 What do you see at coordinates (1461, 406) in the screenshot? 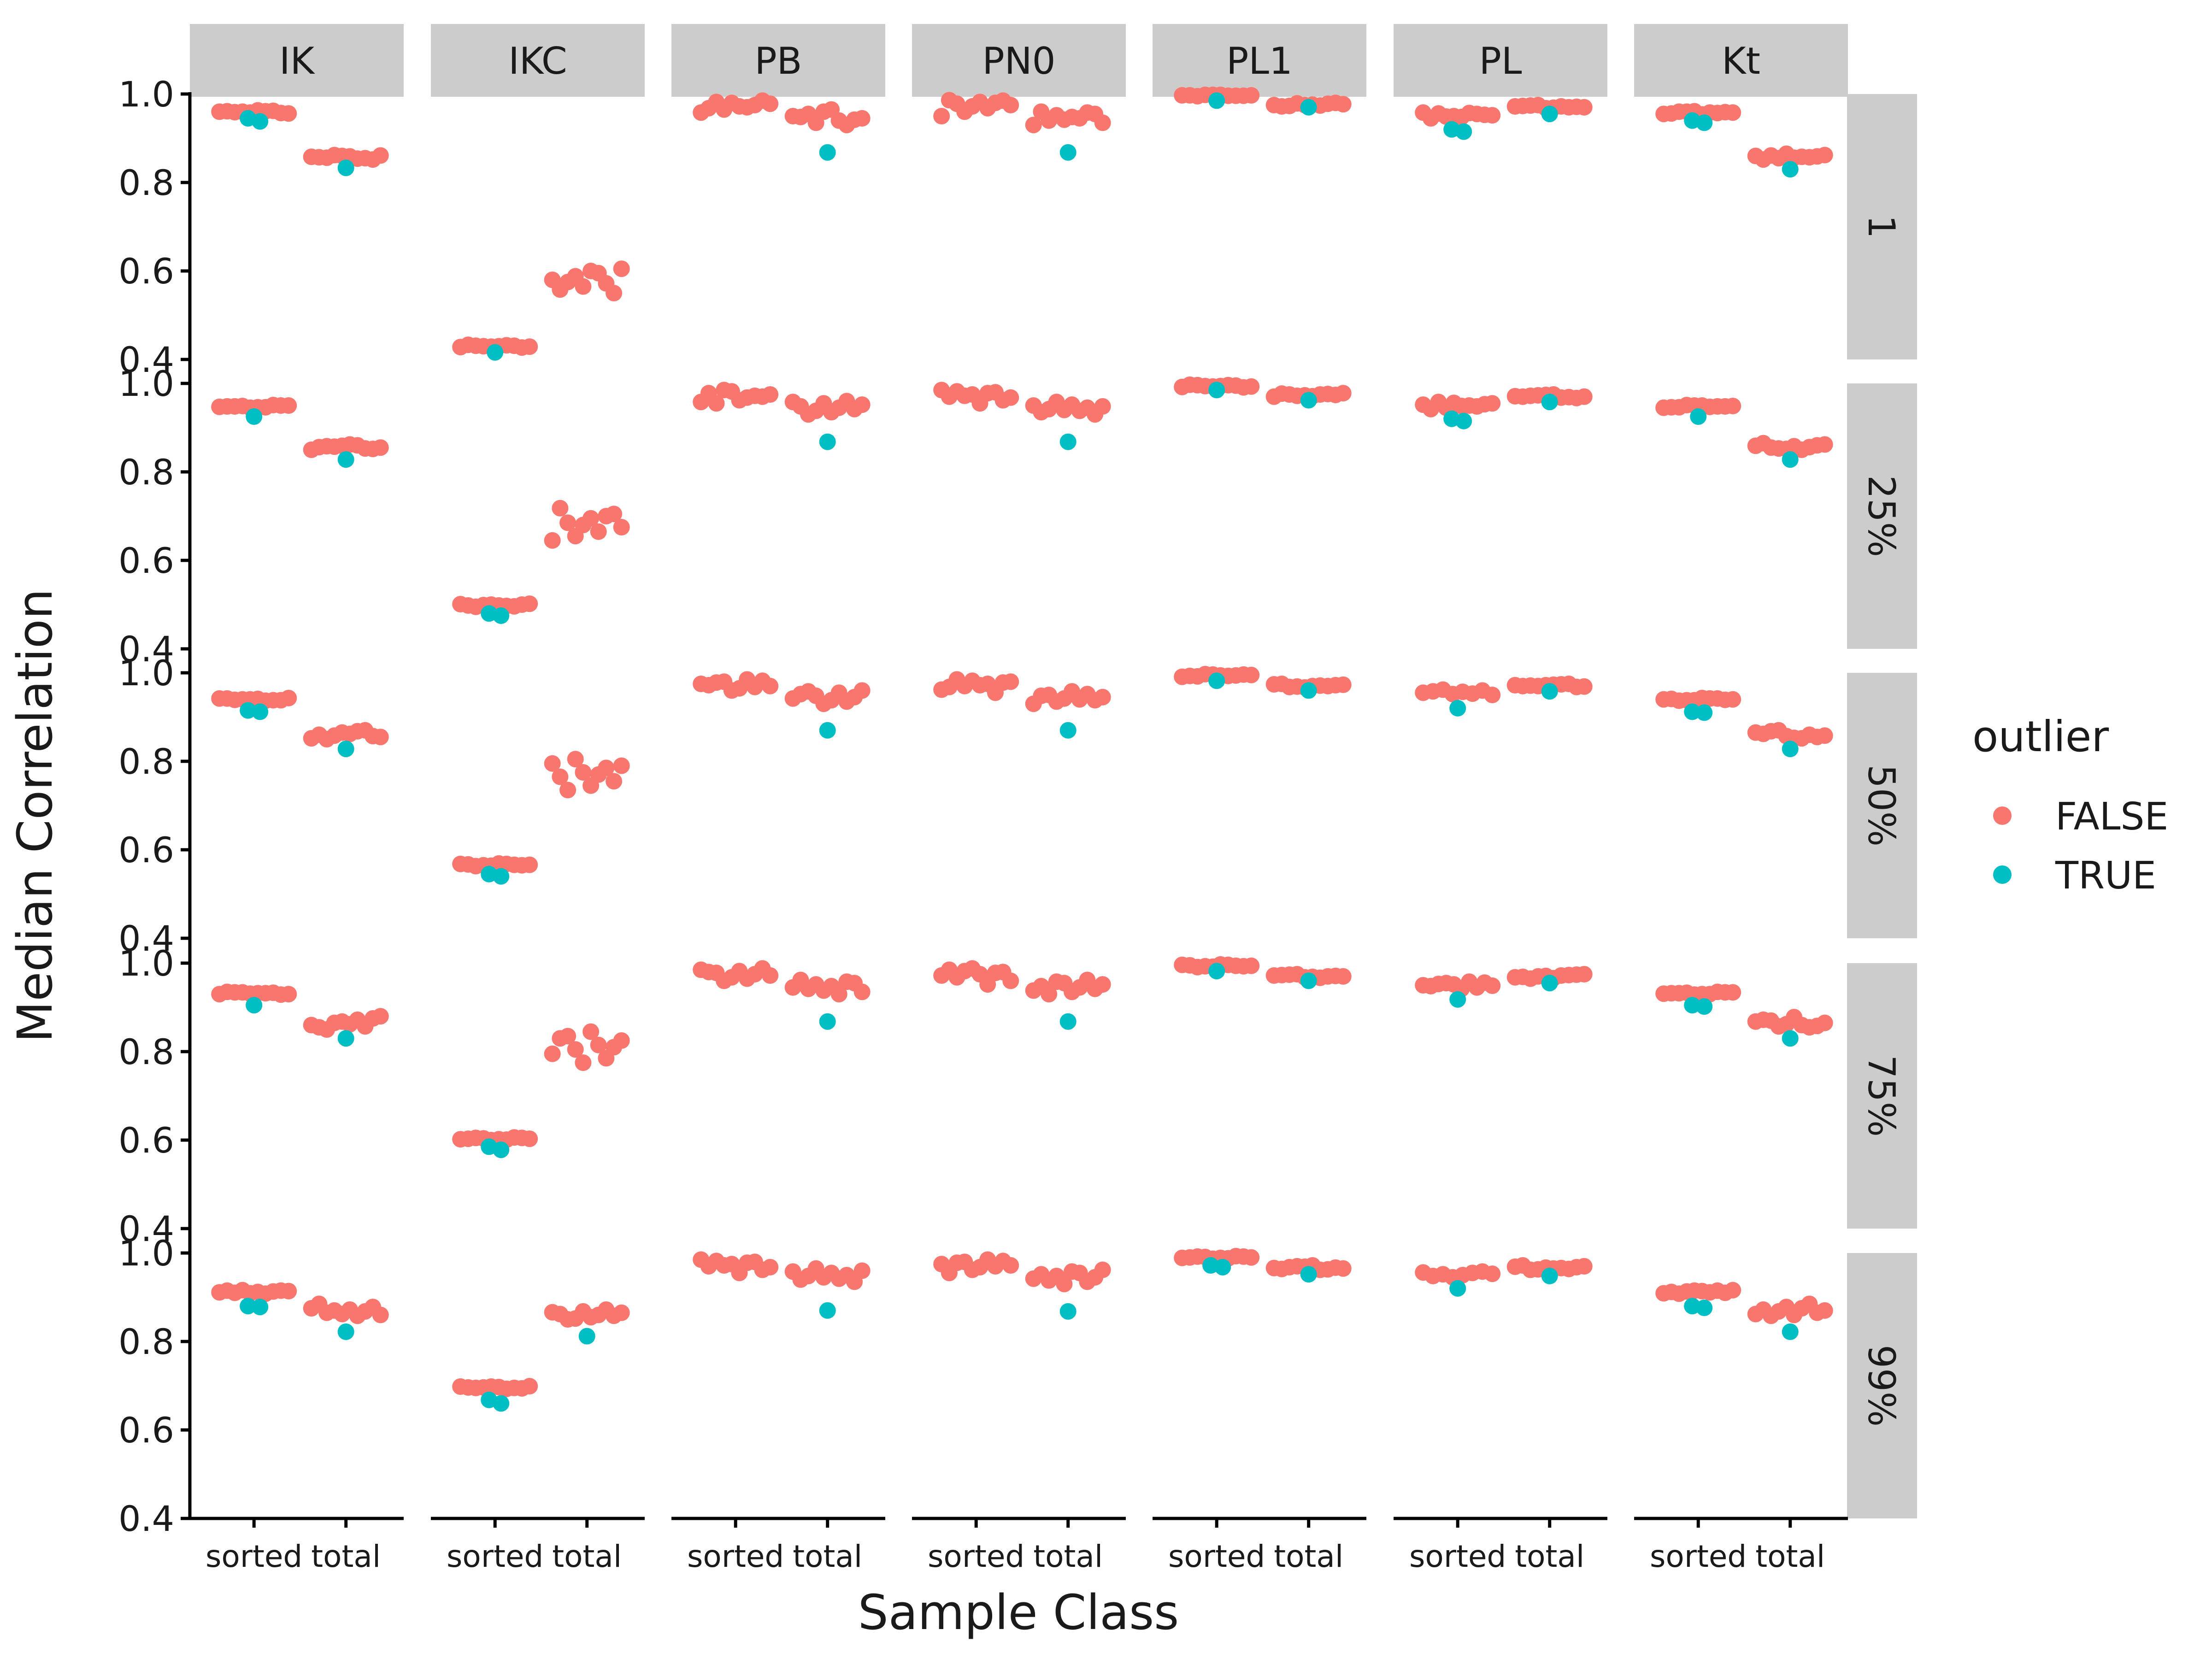
I see `point-pl-25pct-sorted-false` at bounding box center [1461, 406].